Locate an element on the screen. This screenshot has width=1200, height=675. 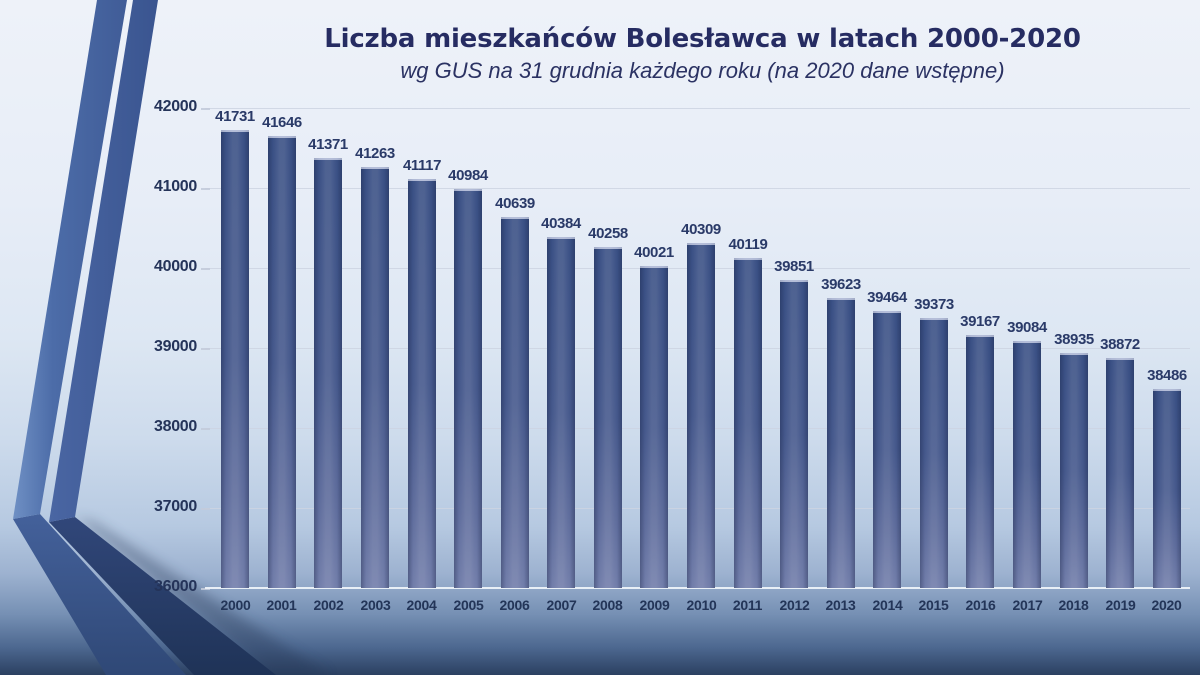
x-axis-label-2007: 2007 is located at coordinates (561, 605).